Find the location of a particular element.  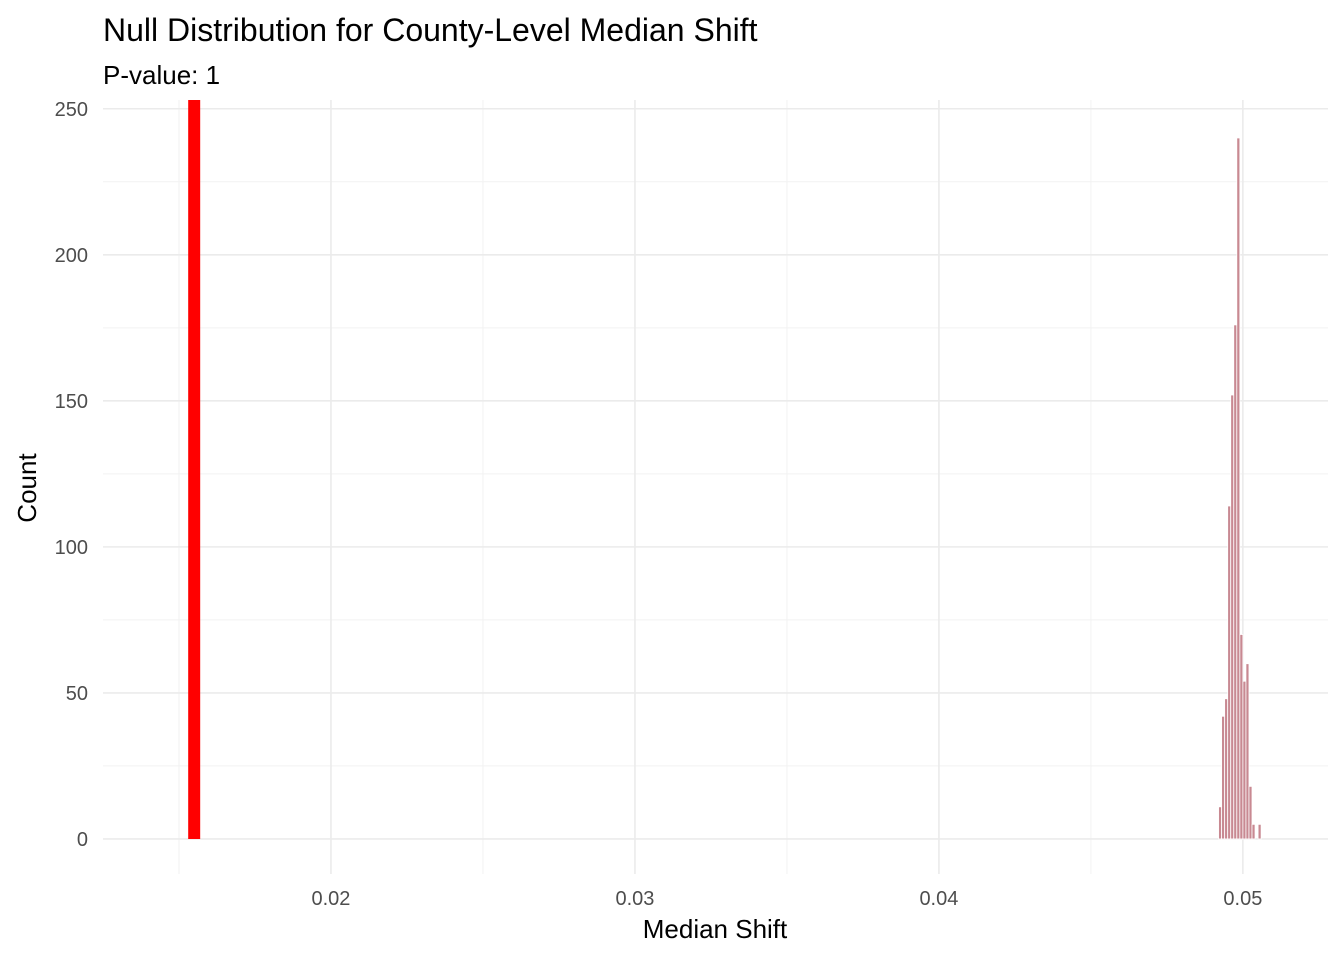

x-axis-label: Median Shift is located at coordinates (715, 929).